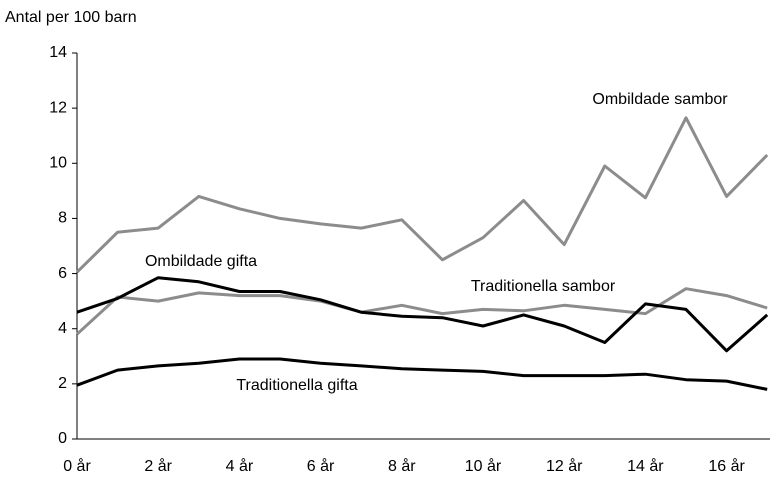 Image resolution: width=782 pixels, height=485 pixels. I want to click on x-tick-label: 12 år, so click(564, 466).